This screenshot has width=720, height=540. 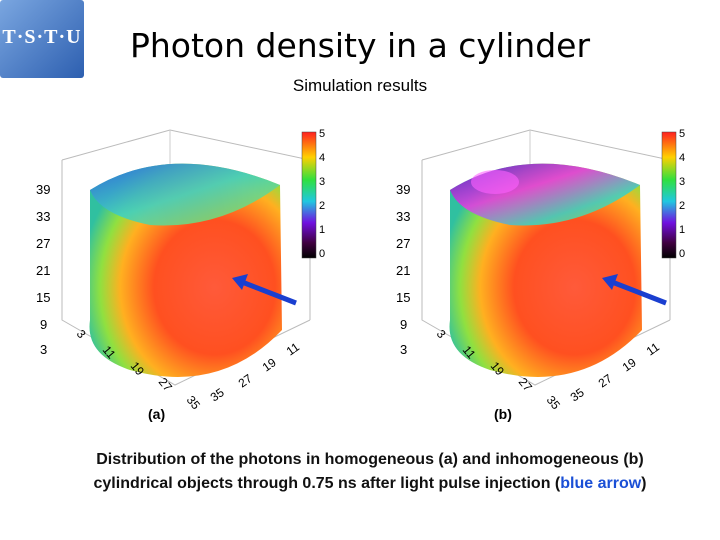 I want to click on panel-b-label: (b), so click(x=503, y=414).